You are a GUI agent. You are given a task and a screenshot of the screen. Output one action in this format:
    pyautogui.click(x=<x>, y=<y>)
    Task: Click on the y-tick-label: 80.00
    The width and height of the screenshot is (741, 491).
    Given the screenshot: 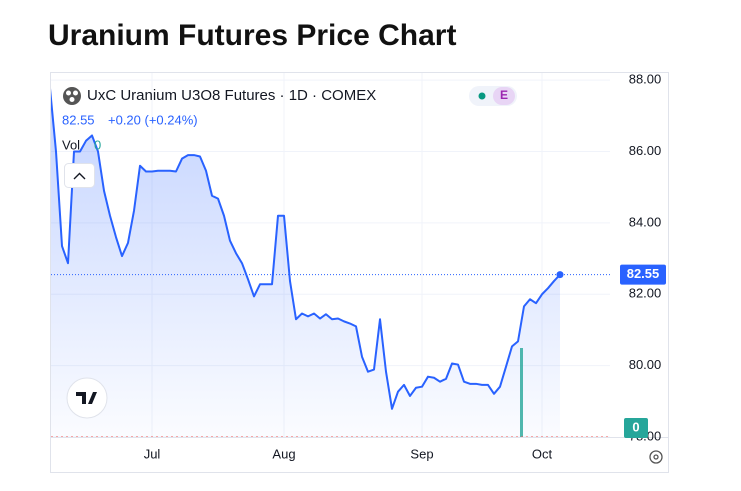 What is the action you would take?
    pyautogui.click(x=645, y=364)
    